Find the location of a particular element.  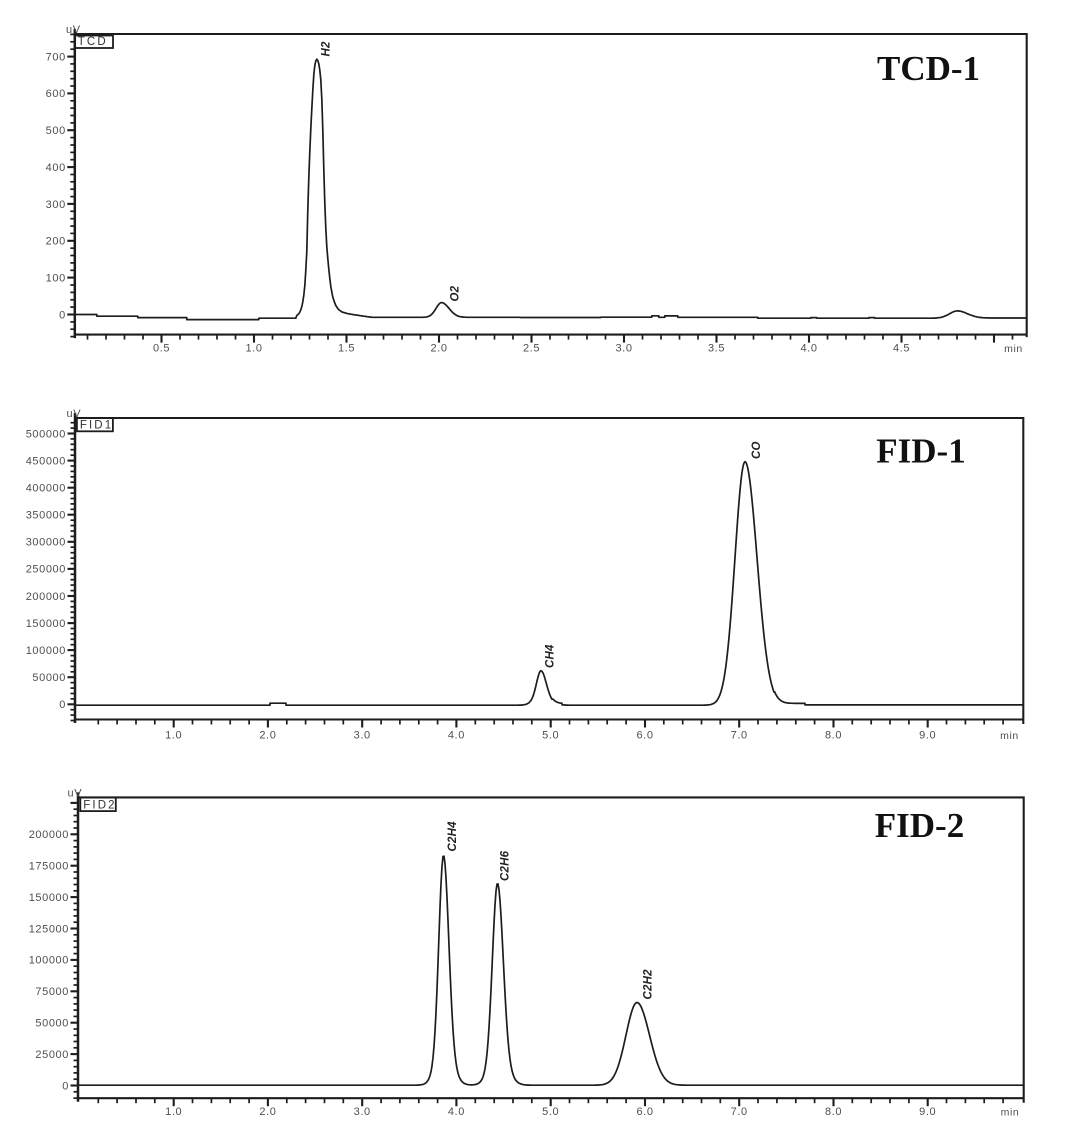

svg-text: 75000 is located at coordinates (52, 992).